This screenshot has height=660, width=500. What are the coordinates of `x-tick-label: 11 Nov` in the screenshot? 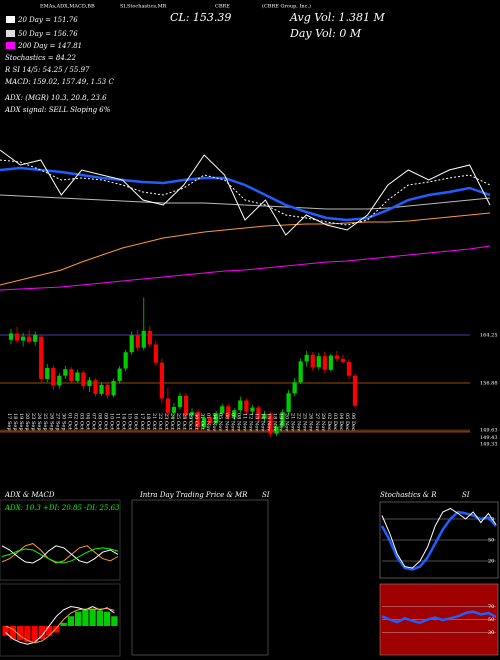 It's located at (244, 422).